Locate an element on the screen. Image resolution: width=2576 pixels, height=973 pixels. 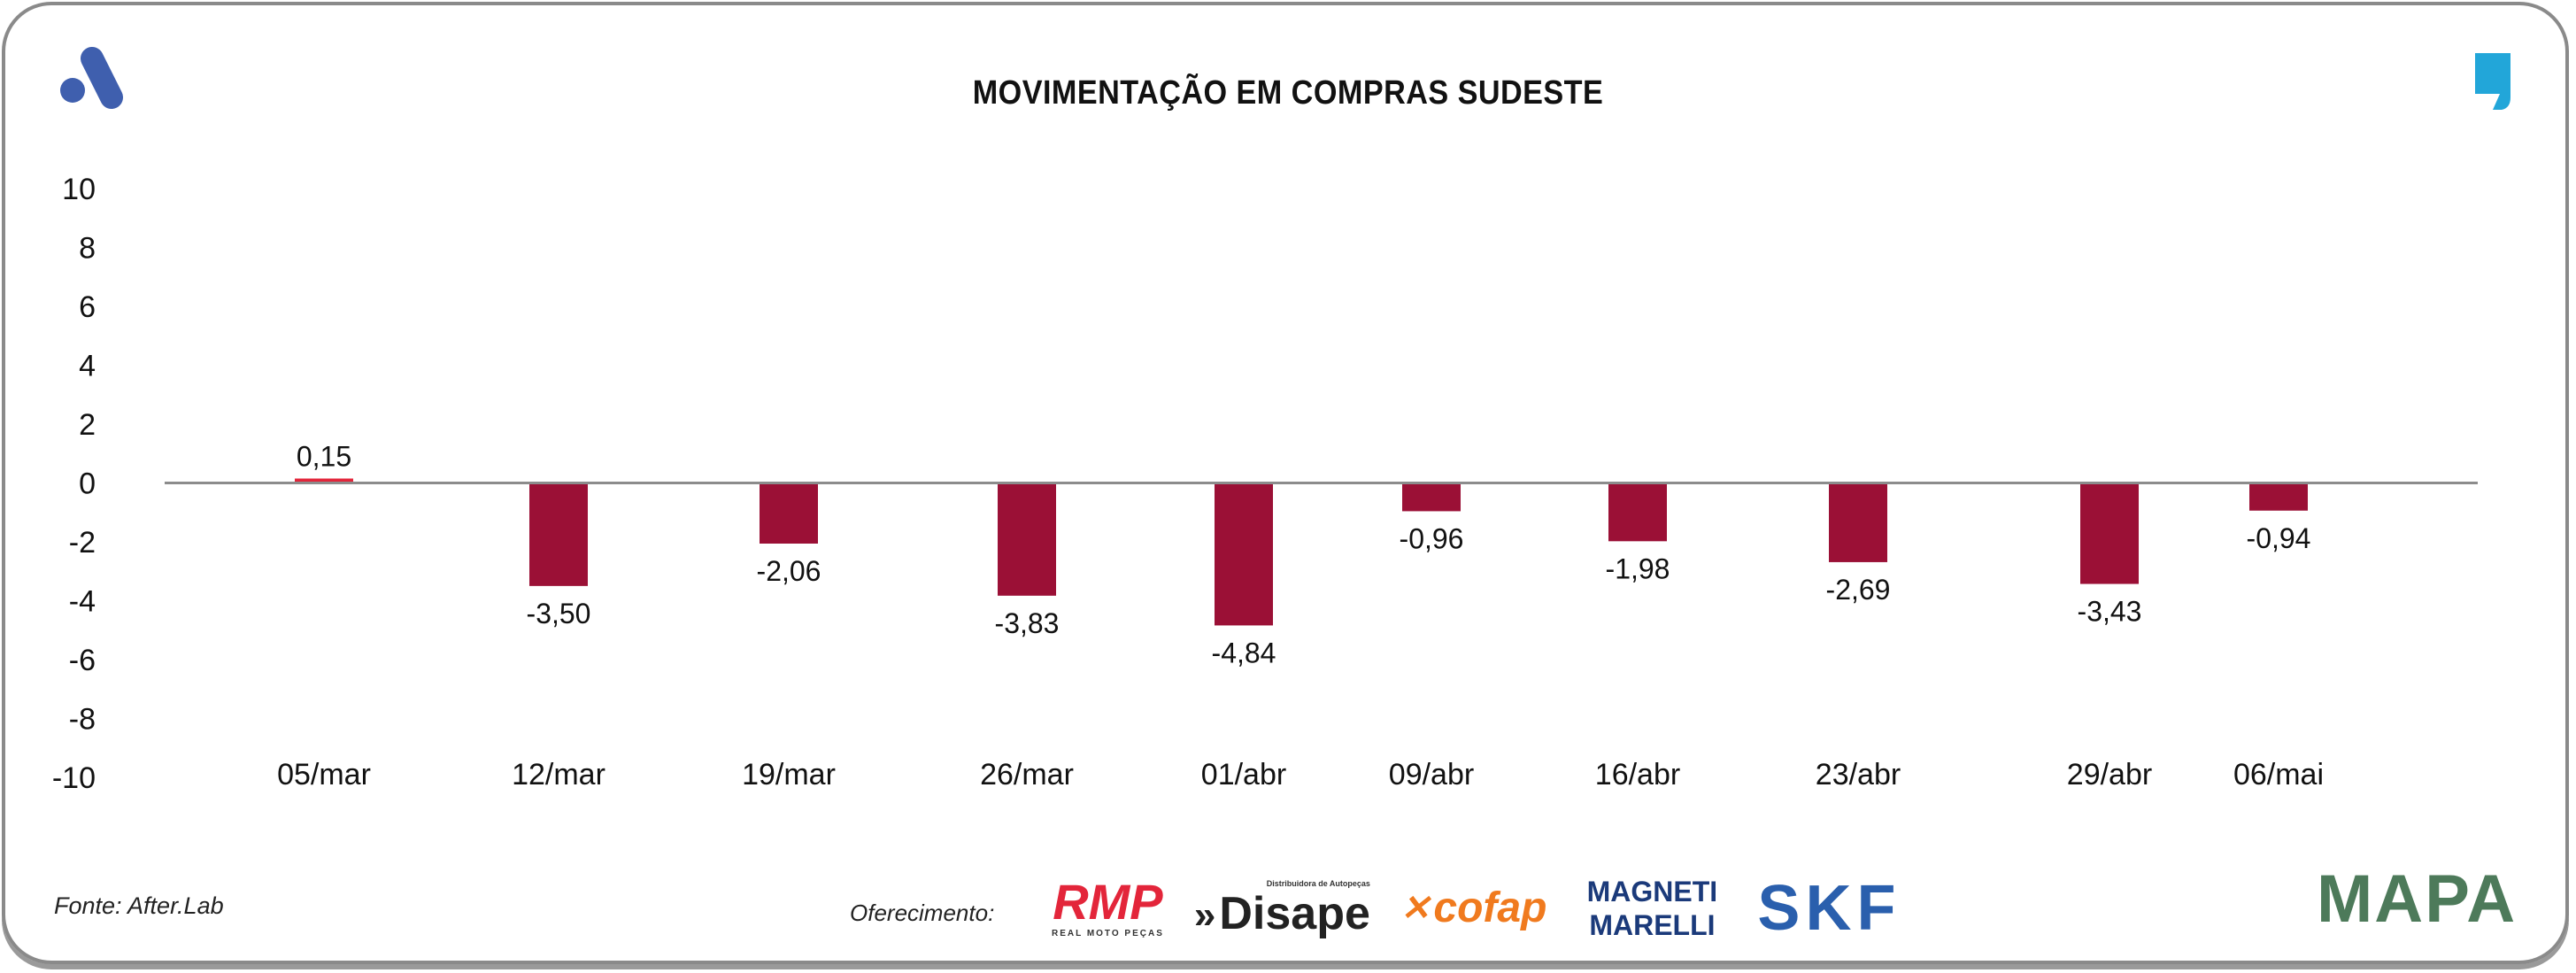
rmp-logo-subtitle: REAL MOTO PEÇAS is located at coordinates (1108, 934).